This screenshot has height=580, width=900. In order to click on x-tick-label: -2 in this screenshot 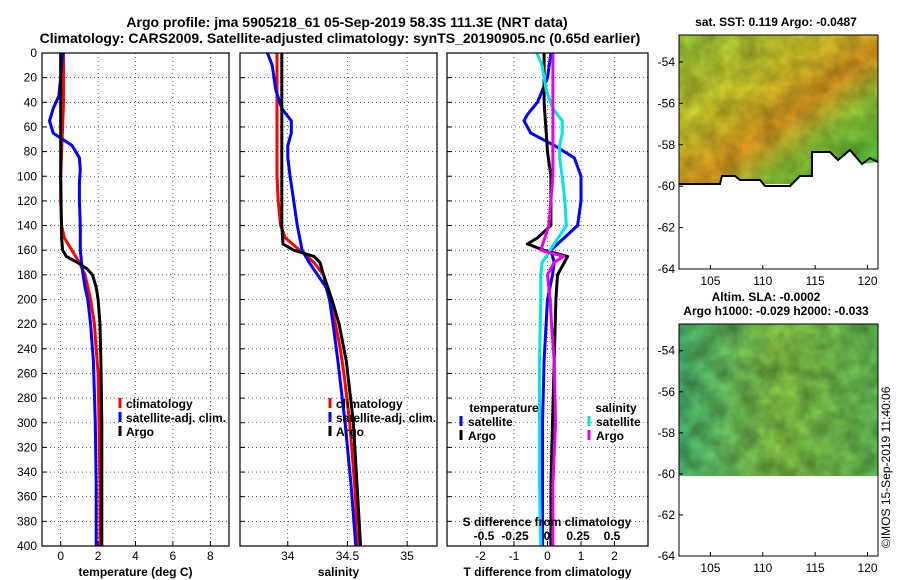, I will do `click(480, 556)`.